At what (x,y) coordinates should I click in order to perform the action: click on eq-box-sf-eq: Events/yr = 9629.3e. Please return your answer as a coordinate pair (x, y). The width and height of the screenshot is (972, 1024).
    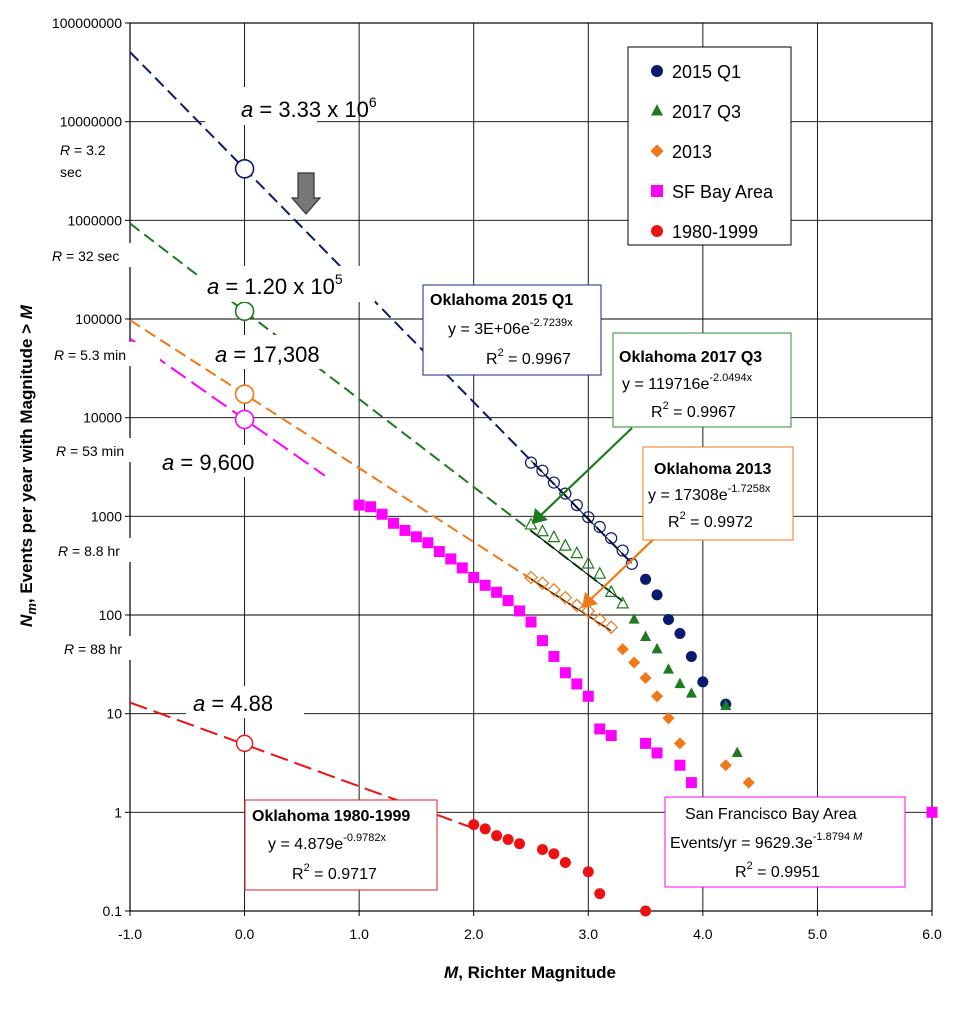
    Looking at the image, I should click on (741, 843).